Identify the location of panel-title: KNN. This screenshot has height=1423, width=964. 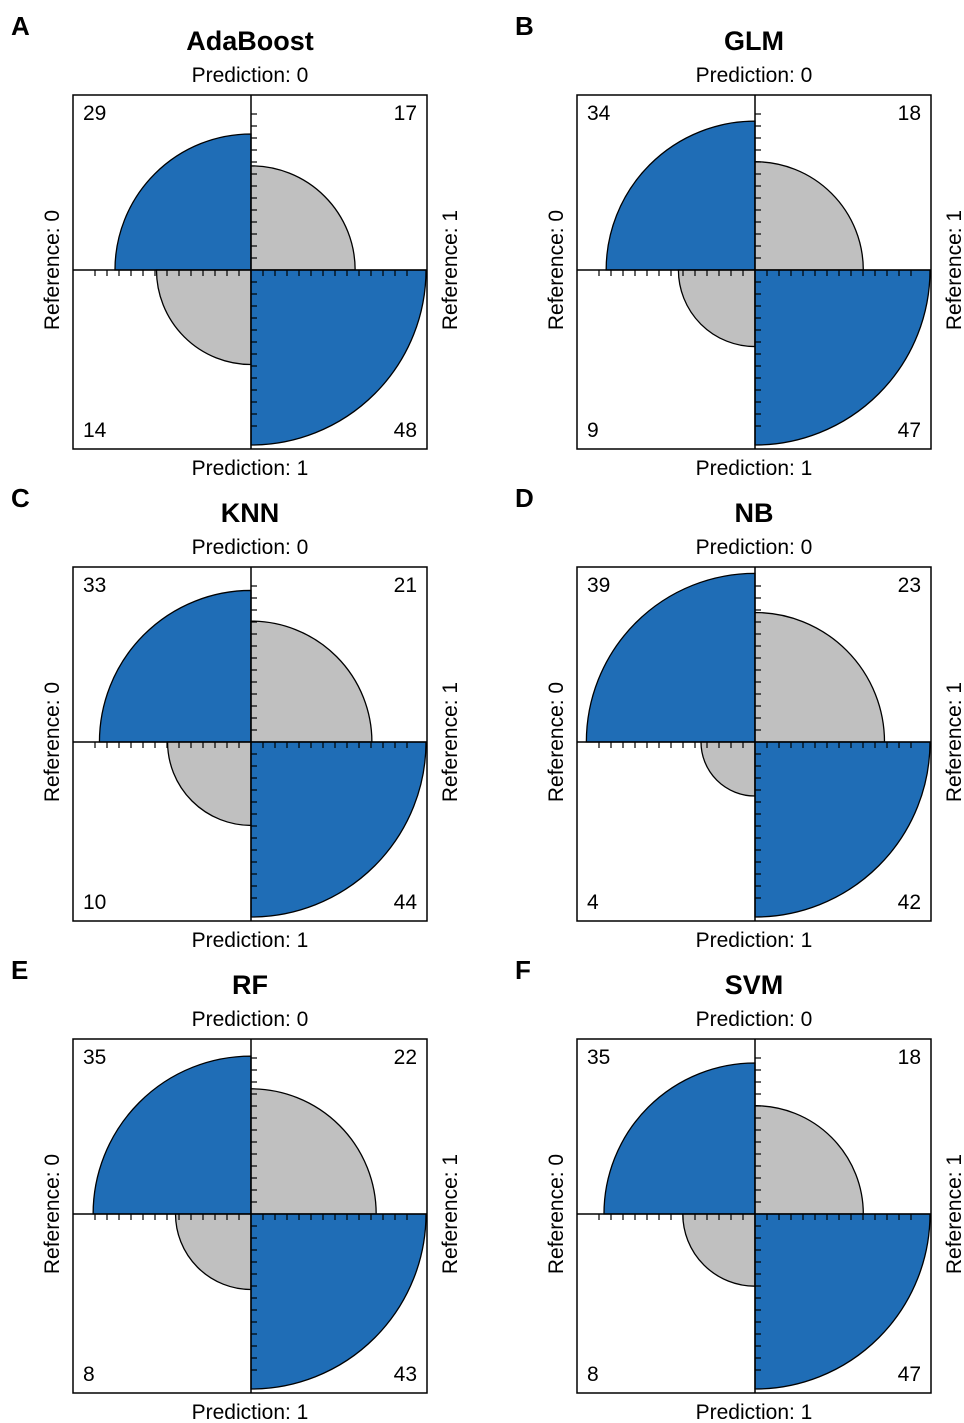
(250, 513).